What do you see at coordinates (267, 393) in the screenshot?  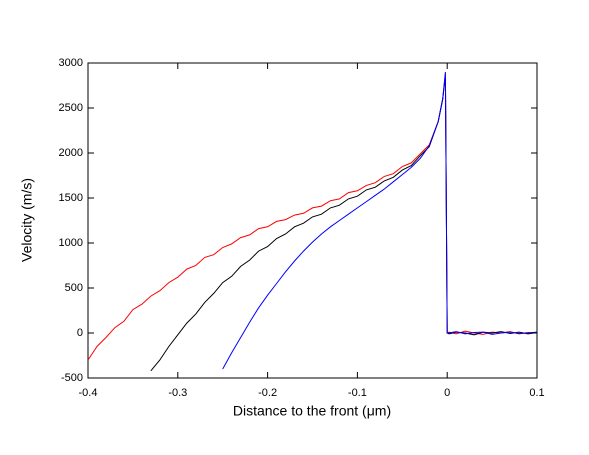 I see `x-tick-label: -0.2` at bounding box center [267, 393].